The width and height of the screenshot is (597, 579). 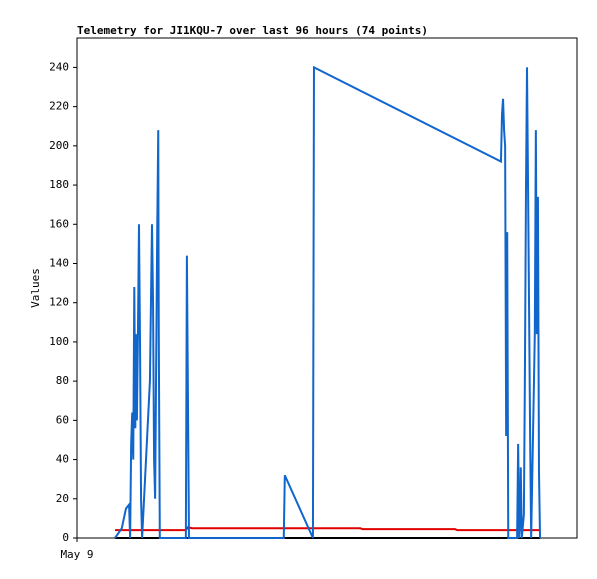 I want to click on y-axis-label: Values, so click(x=35, y=288).